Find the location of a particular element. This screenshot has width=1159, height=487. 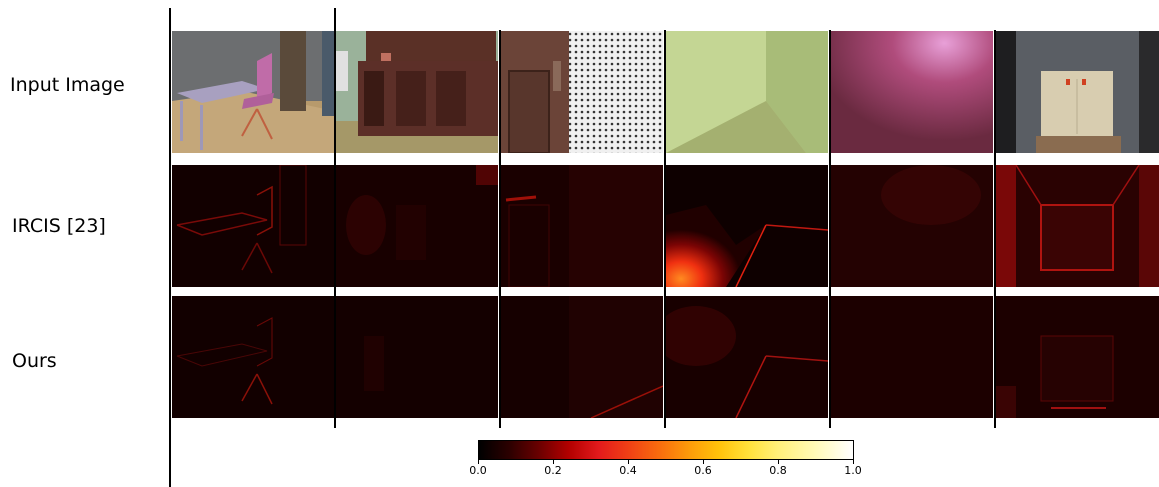

colorbar-tick-label: 0.0 is located at coordinates (478, 470).